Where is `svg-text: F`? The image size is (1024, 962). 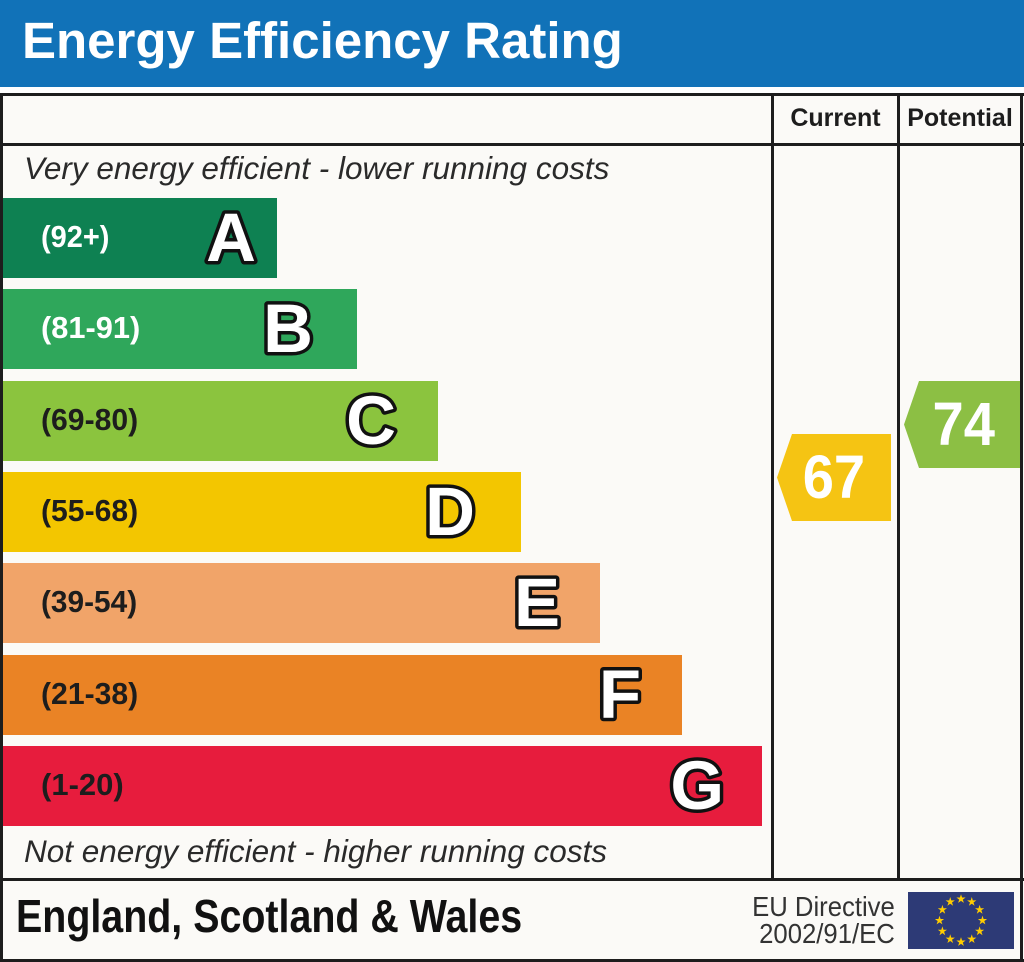 svg-text: F is located at coordinates (620, 694).